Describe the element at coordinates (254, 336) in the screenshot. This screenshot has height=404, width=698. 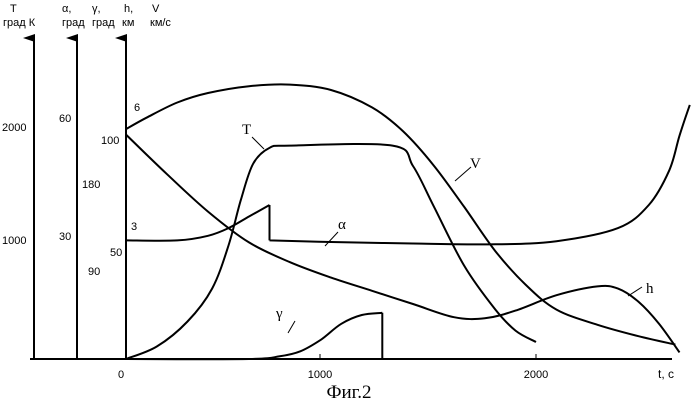
I see `series-gamma-line` at that location.